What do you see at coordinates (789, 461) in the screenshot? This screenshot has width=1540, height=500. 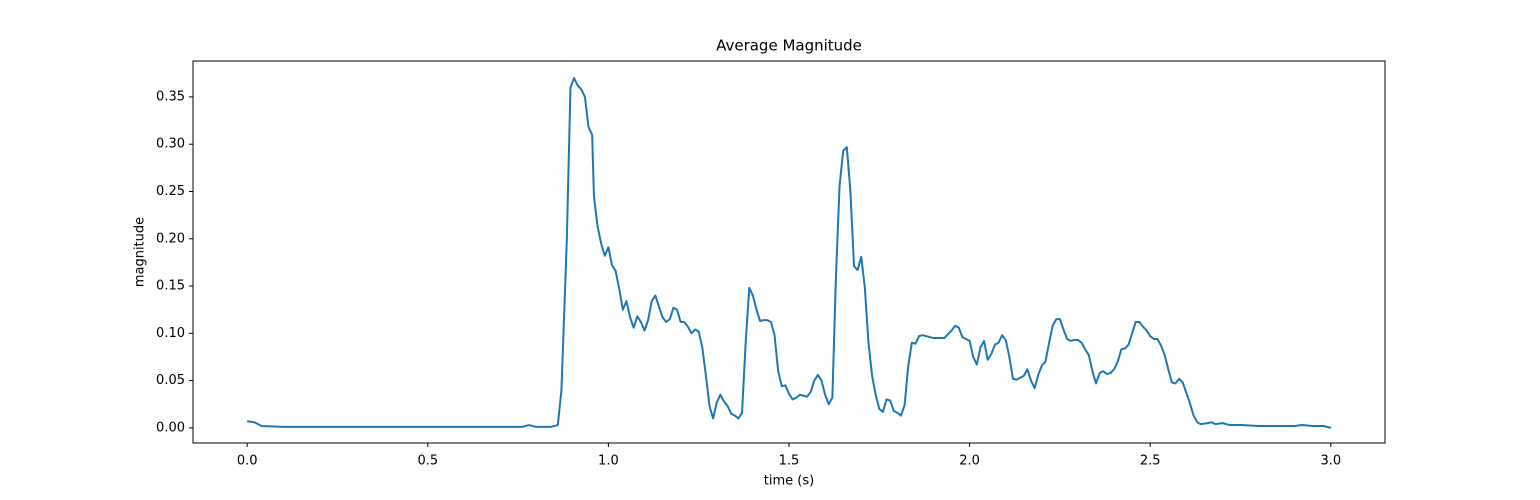 I see `x-tick-label: 1.5` at bounding box center [789, 461].